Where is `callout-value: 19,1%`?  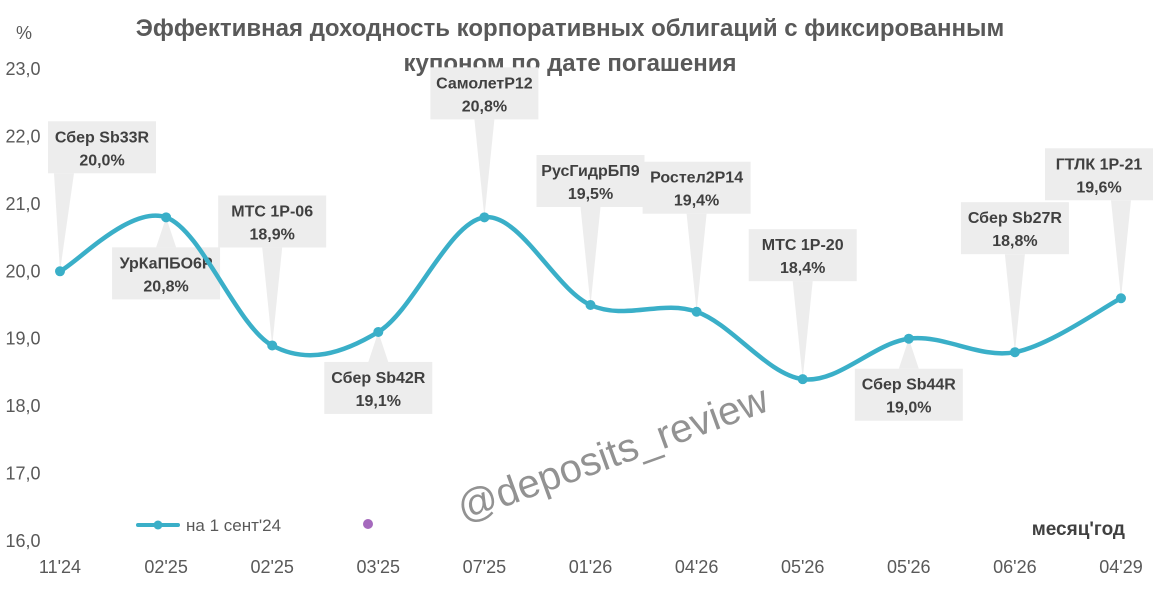 callout-value: 19,1% is located at coordinates (378, 401).